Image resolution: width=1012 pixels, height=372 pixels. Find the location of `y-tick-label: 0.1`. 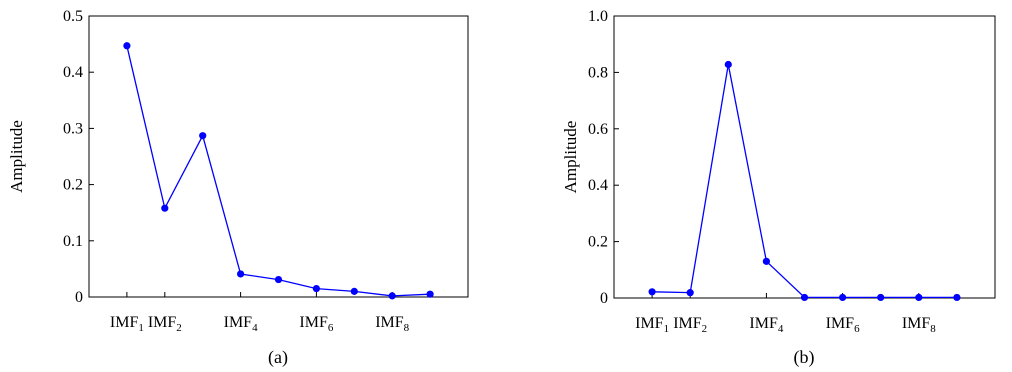

y-tick-label: 0.1 is located at coordinates (73, 241).